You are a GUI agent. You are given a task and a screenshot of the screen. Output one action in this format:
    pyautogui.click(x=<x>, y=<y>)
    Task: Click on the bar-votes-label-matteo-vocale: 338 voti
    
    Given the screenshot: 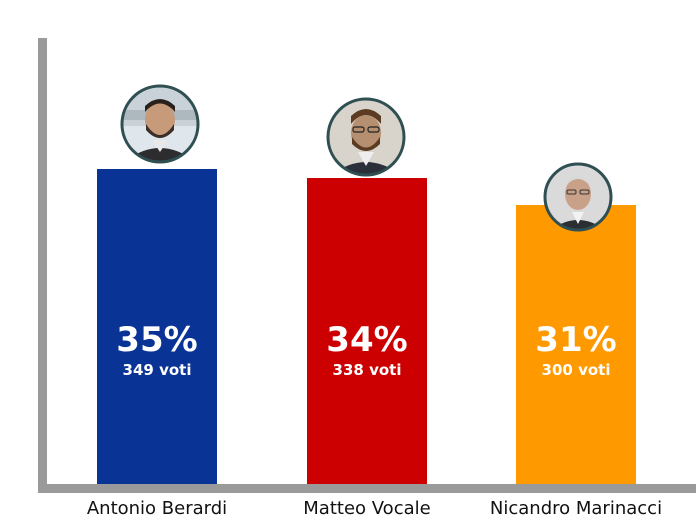 What is the action you would take?
    pyautogui.click(x=367, y=370)
    